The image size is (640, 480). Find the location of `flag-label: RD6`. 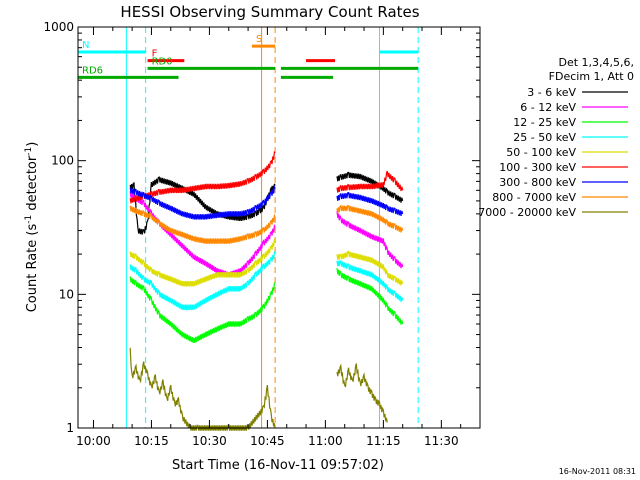

flag-label: RD6 is located at coordinates (92, 70).